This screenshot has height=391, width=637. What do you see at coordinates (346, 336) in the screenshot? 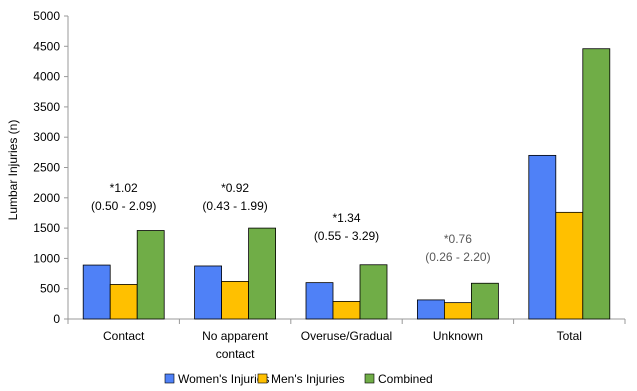
I see `x-tick-label: Overuse/Gradual` at bounding box center [346, 336].